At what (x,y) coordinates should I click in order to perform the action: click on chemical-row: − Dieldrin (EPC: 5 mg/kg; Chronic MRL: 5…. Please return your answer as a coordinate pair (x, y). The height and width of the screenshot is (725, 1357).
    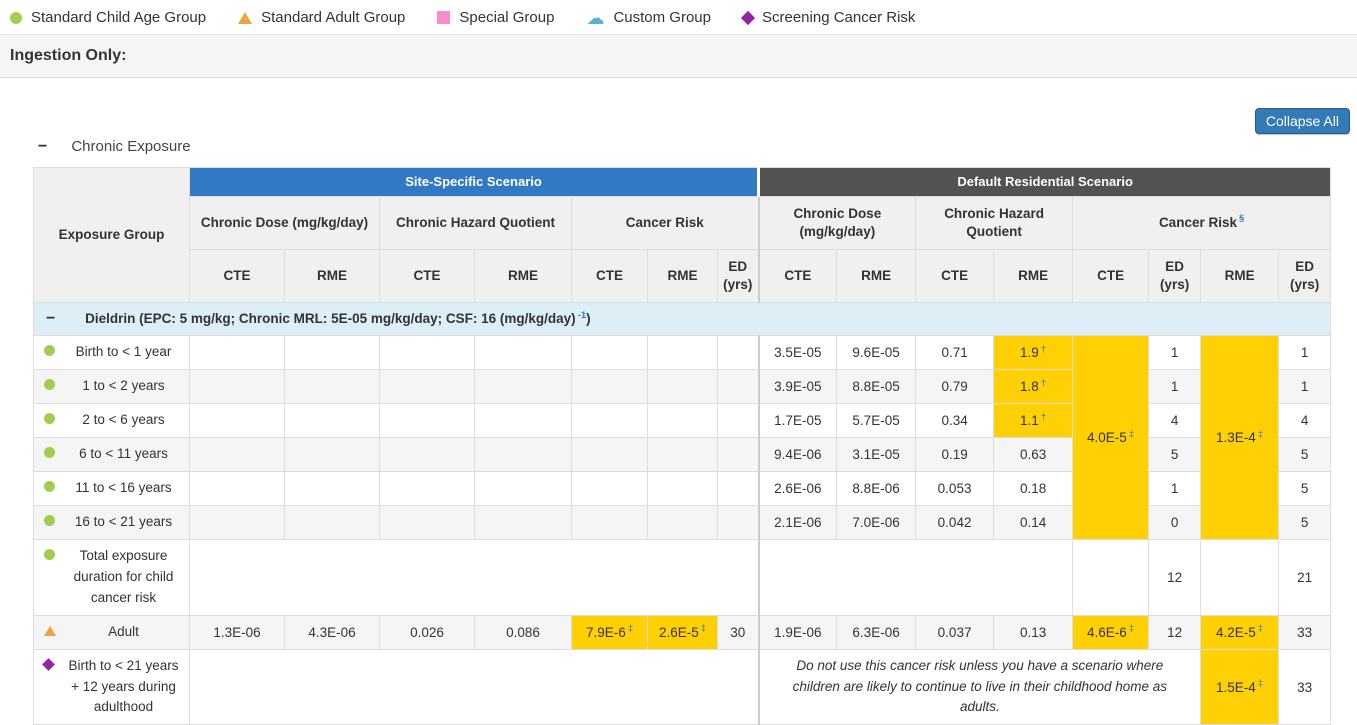
    Looking at the image, I should click on (682, 319).